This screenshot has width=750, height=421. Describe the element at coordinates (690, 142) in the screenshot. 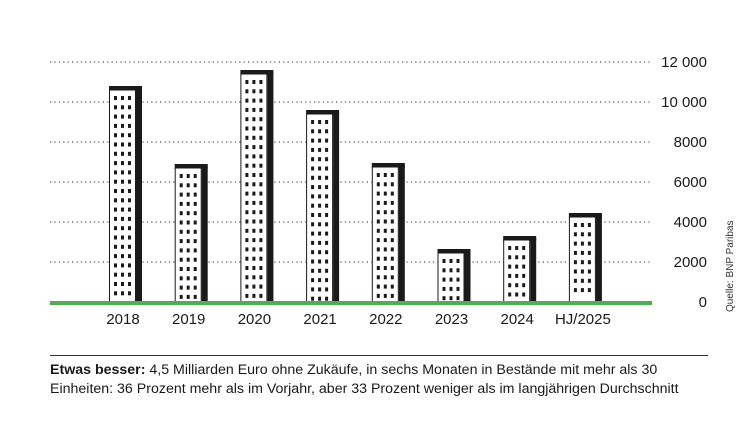

I see `y-tick-label: 8000` at that location.